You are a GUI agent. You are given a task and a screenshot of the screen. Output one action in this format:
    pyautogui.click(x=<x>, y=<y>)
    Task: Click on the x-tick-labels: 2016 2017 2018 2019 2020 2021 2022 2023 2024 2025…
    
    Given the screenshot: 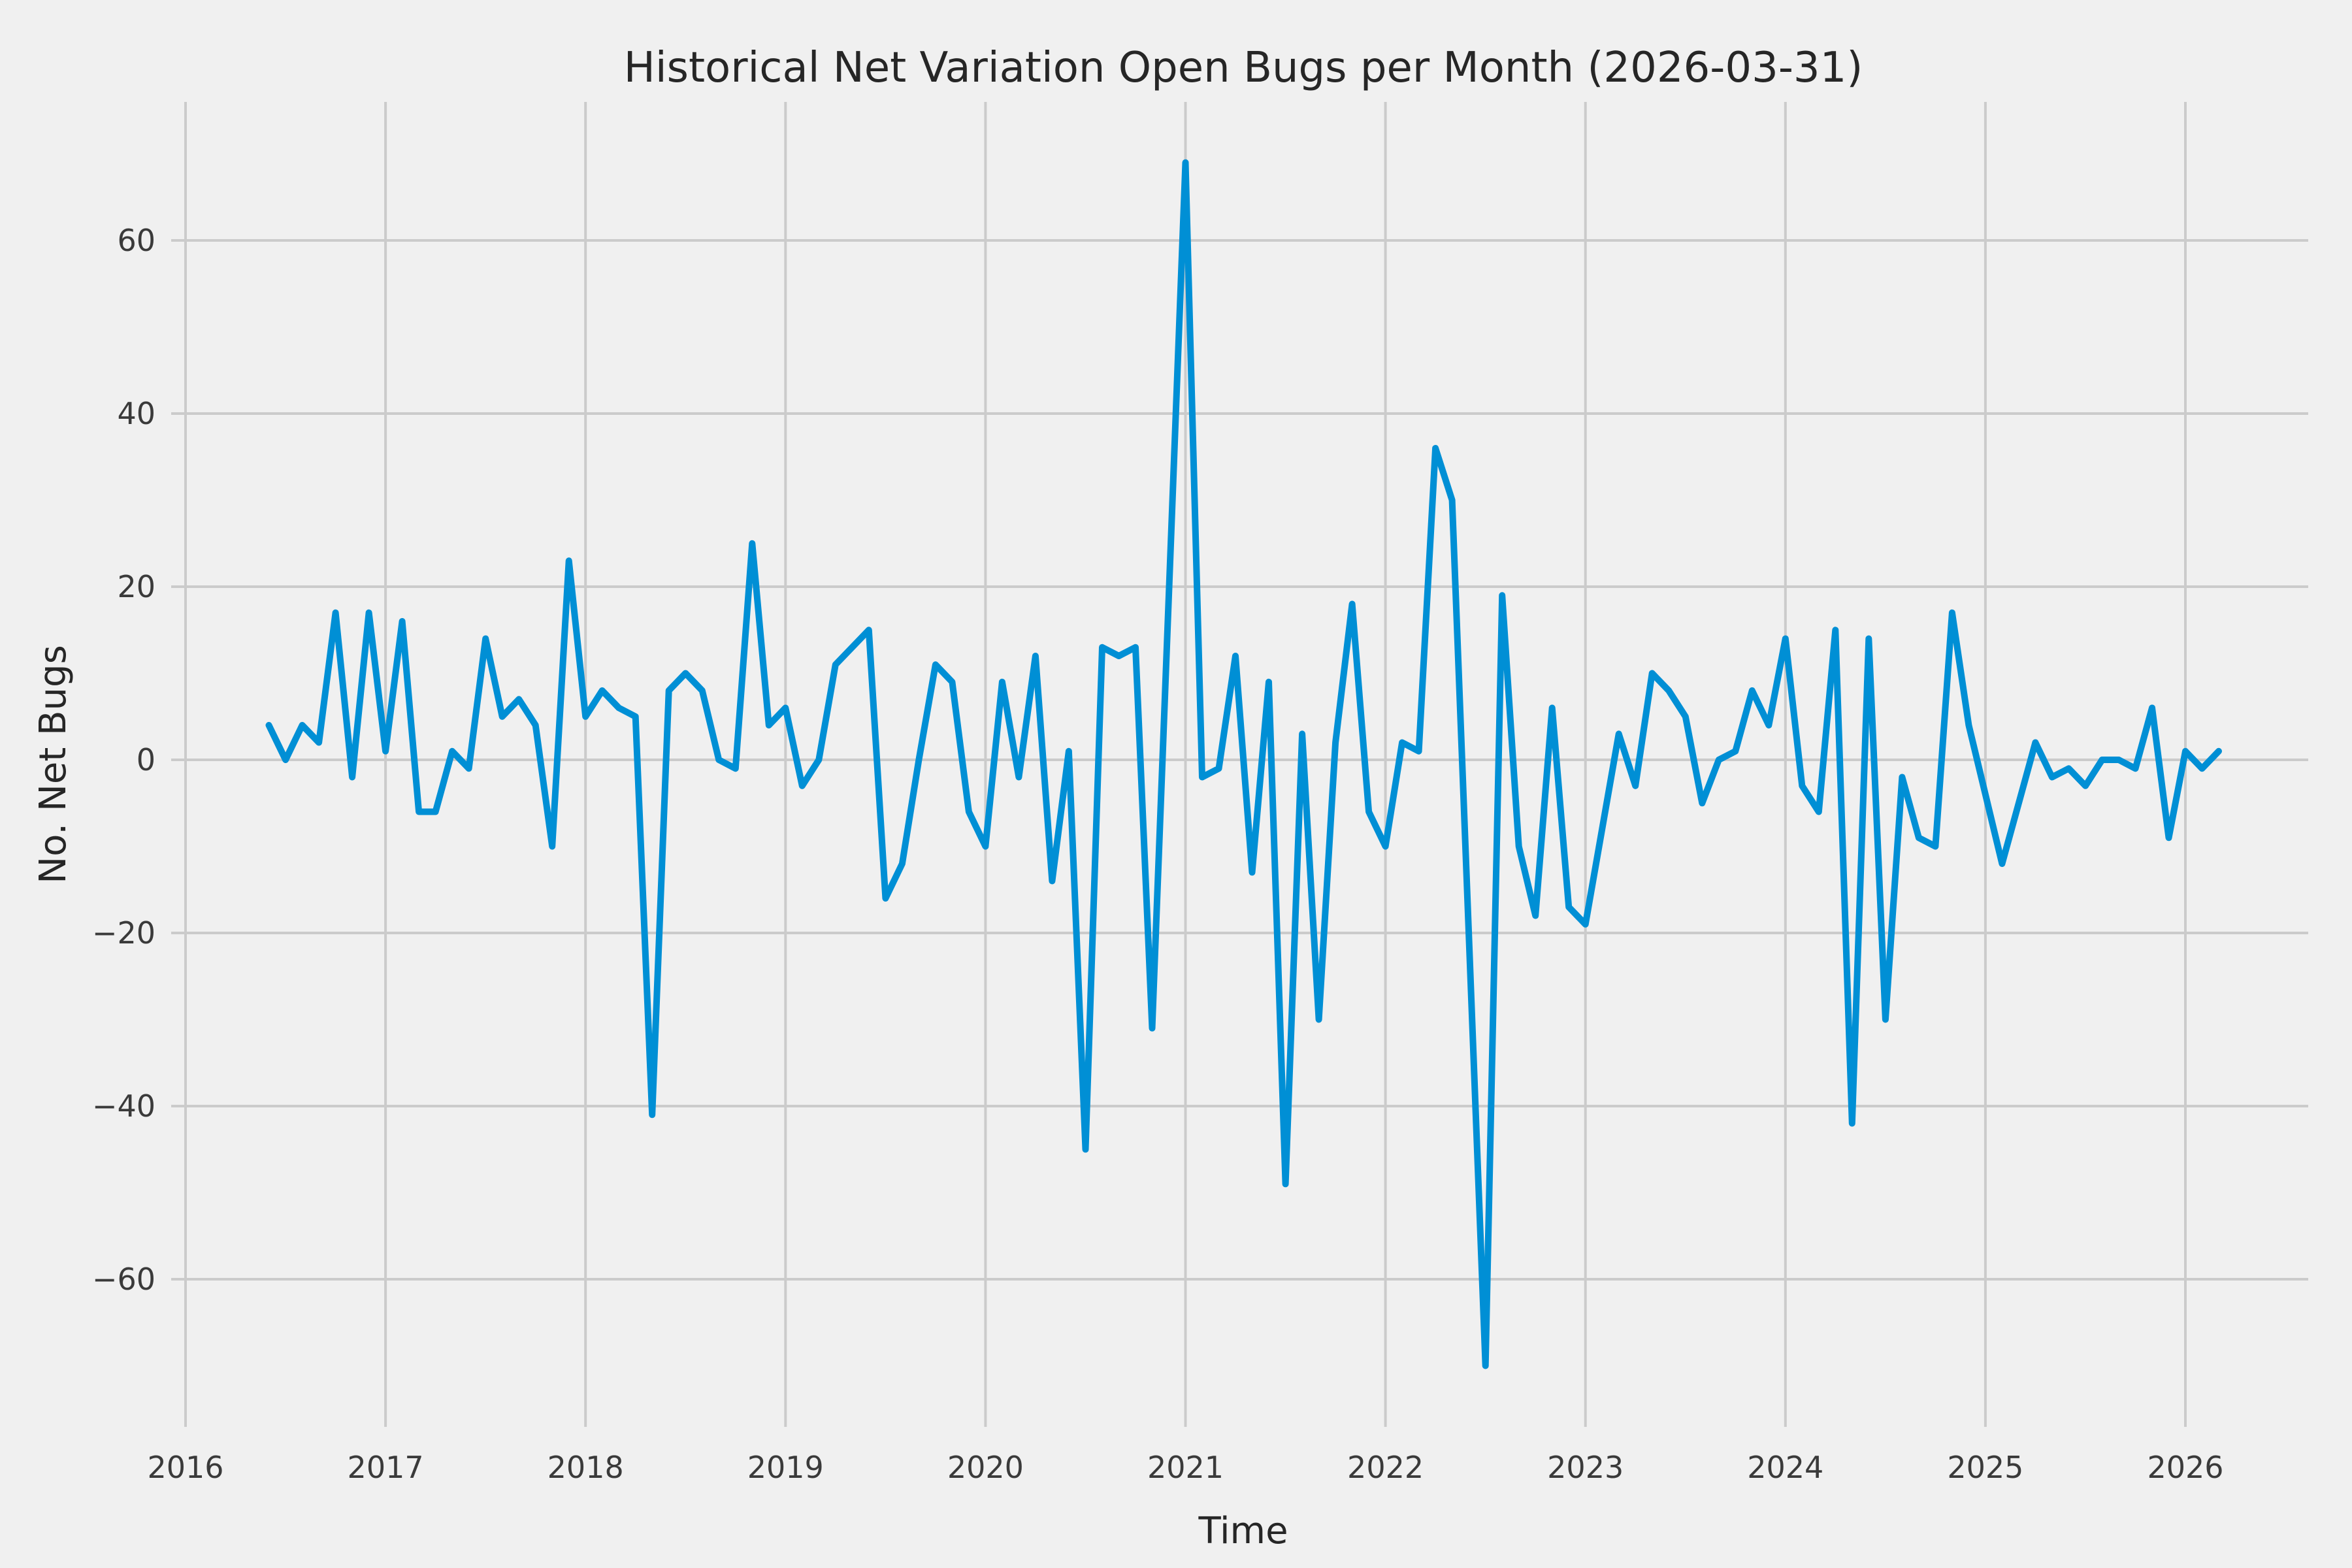 What is the action you would take?
    pyautogui.click(x=1185, y=1467)
    